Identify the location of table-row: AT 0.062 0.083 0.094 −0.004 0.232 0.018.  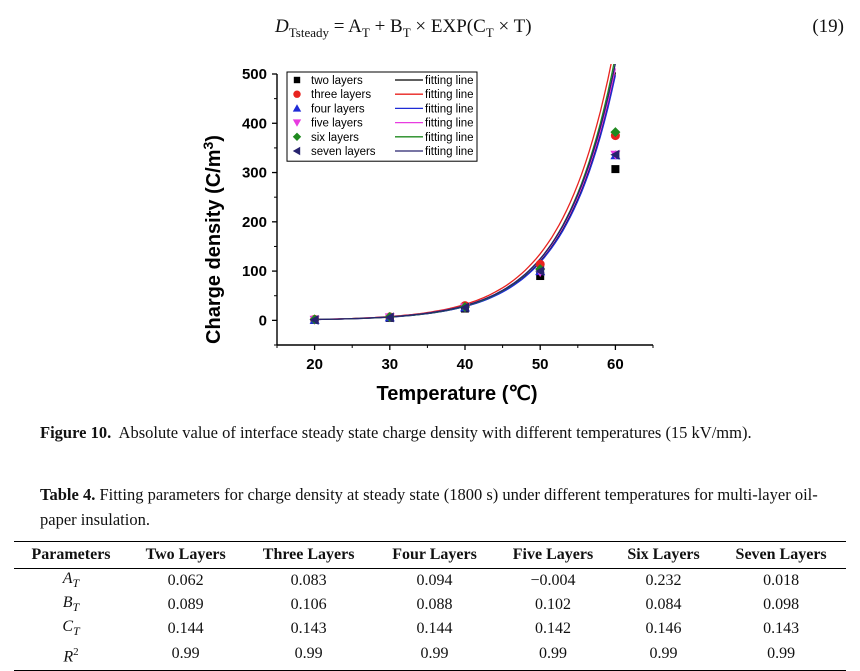
(430, 581).